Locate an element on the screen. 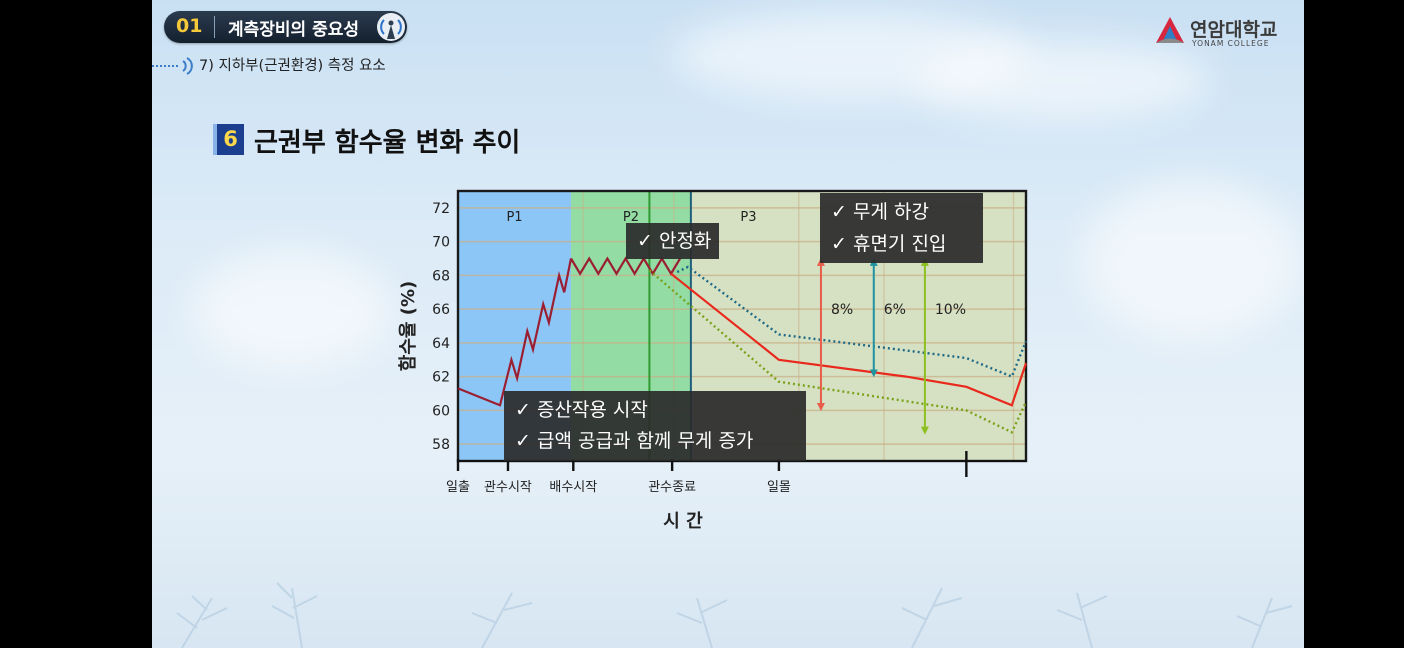  phase-label: P3 is located at coordinates (748, 217).